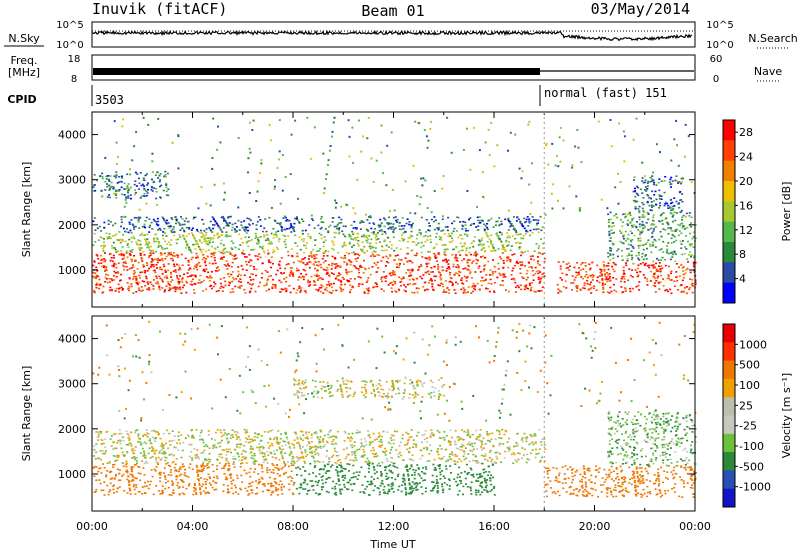 This screenshot has width=800, height=554. What do you see at coordinates (729, 151) in the screenshot?
I see `colorbar-swatch` at bounding box center [729, 151].